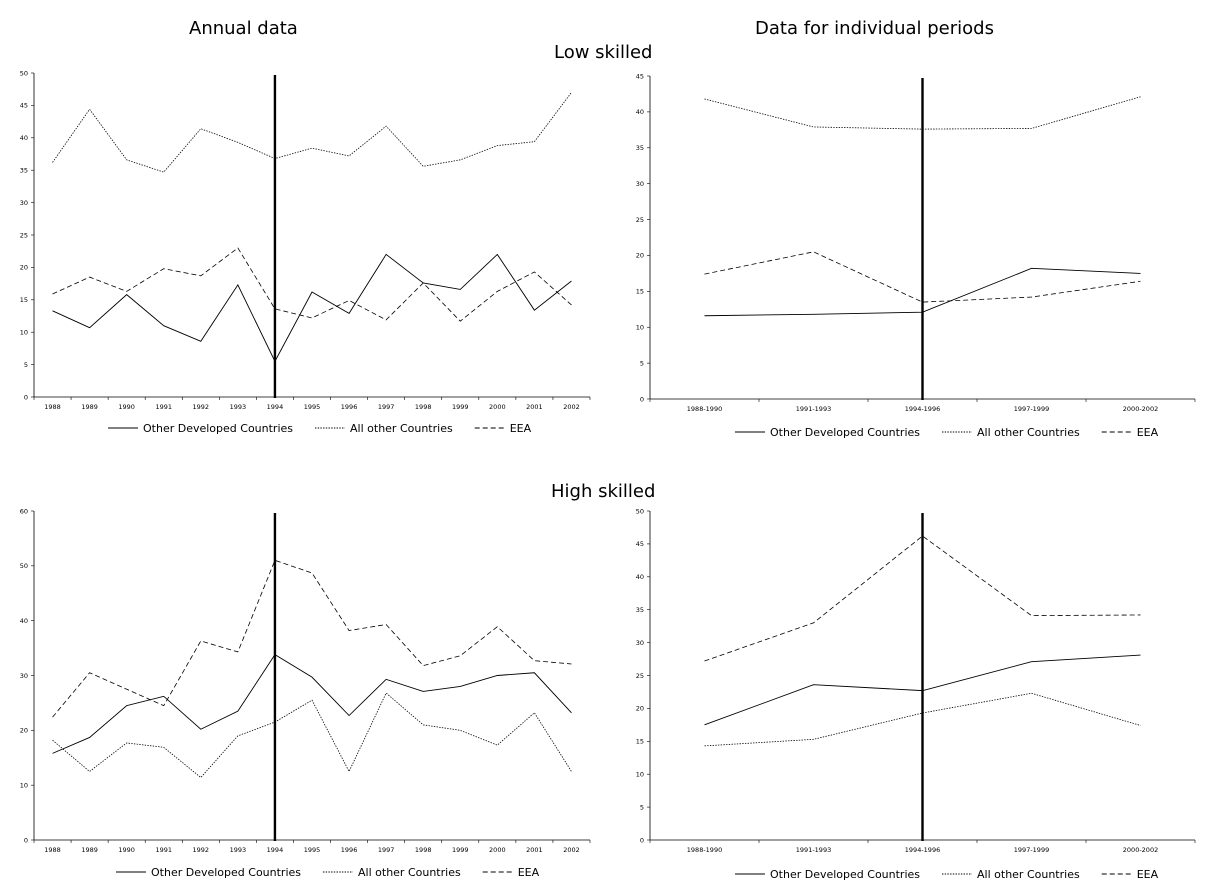 The image size is (1209, 882). I want to click on high-skilled-header: High skilled, so click(603, 491).